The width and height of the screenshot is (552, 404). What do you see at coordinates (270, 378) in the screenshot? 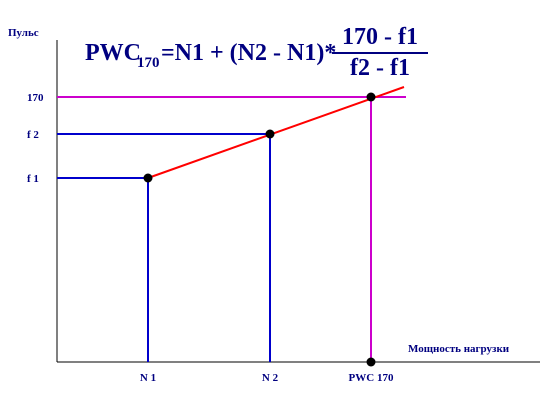
I see `x-label: N 2` at bounding box center [270, 378].